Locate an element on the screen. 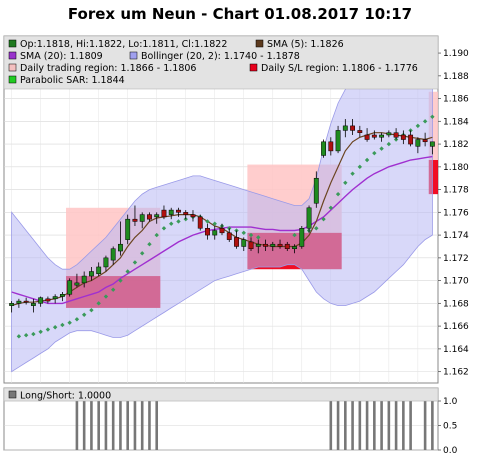 The image size is (480, 457). legend-label: Bollinger (20, 2): 1.1740 - 1.1878 is located at coordinates (220, 56).